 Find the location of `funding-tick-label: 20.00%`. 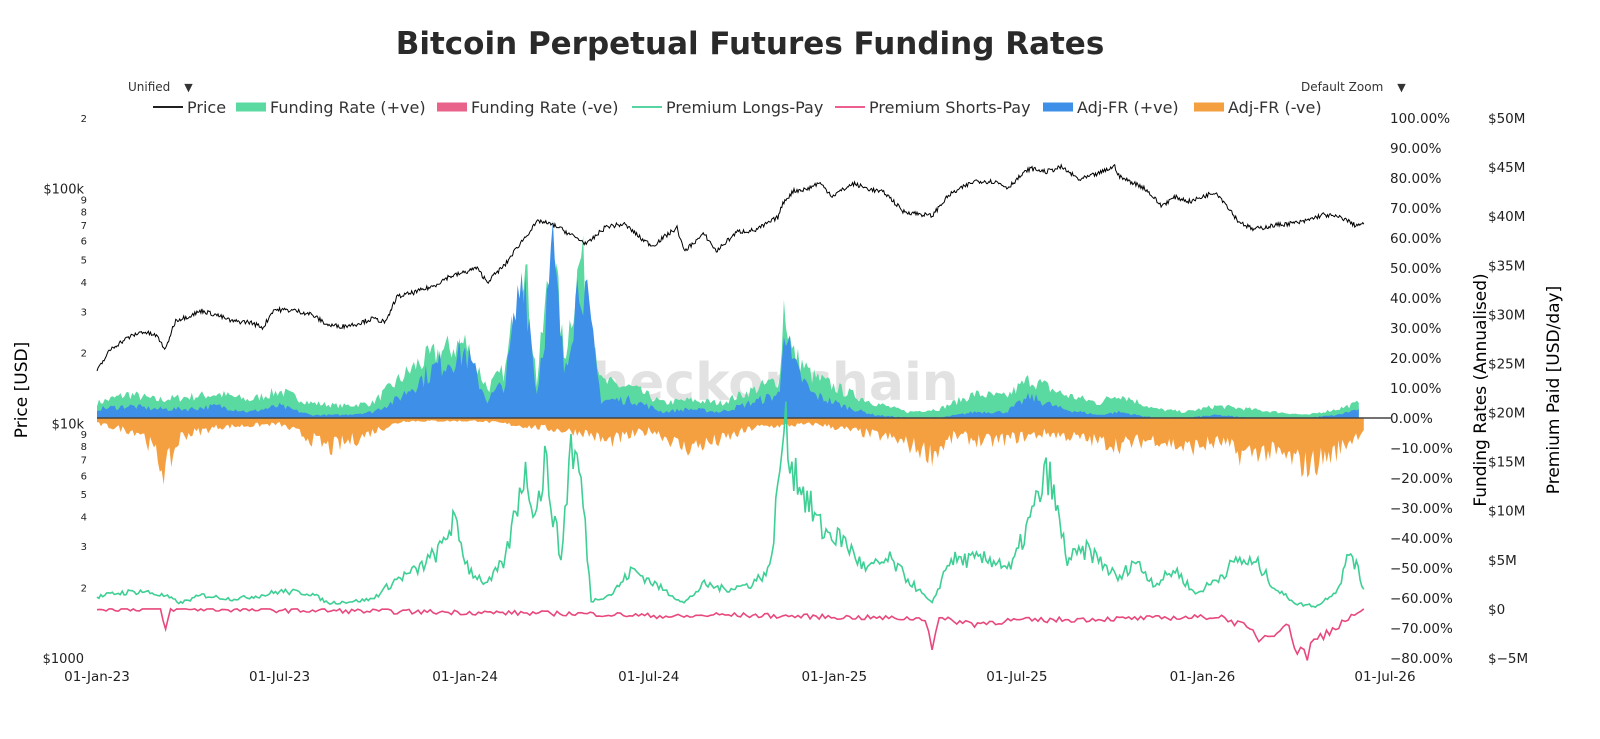

funding-tick-label: 20.00% is located at coordinates (1416, 359).